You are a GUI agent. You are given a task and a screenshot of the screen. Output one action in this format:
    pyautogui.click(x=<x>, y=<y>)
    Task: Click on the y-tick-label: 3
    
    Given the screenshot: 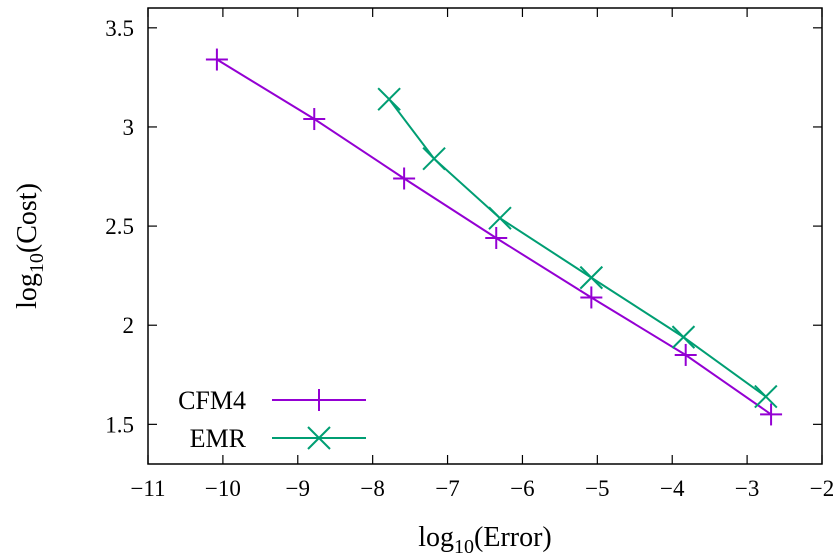 What is the action you would take?
    pyautogui.click(x=129, y=127)
    